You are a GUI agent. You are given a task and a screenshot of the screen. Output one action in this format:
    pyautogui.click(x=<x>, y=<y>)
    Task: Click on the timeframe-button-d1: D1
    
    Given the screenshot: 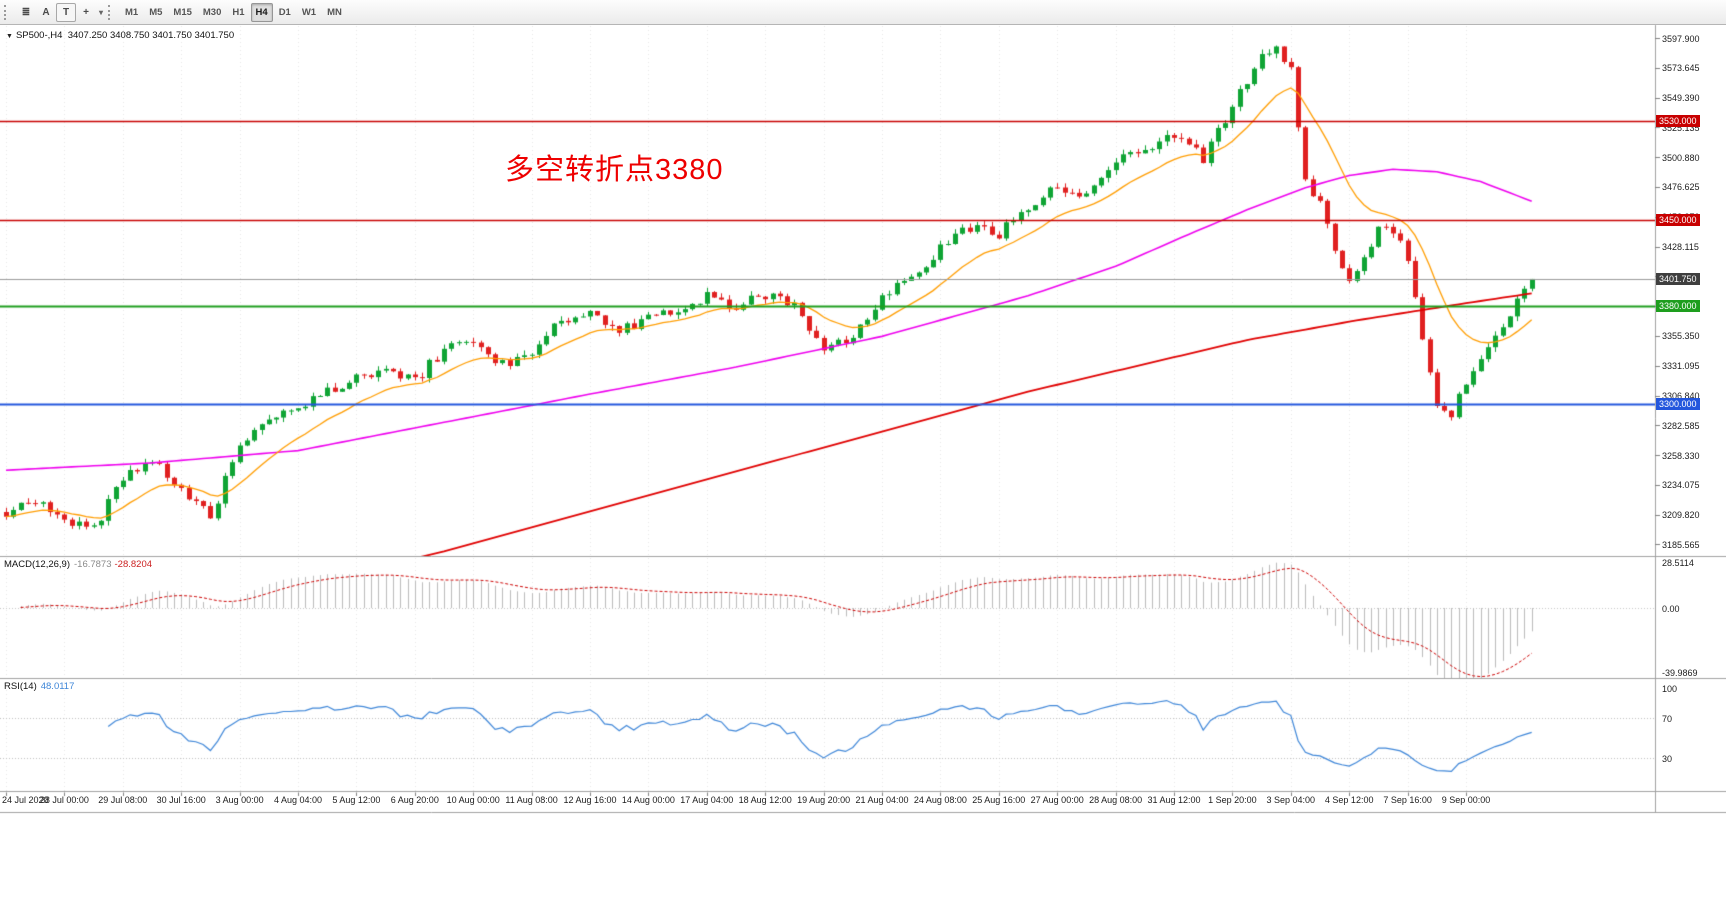 What is the action you would take?
    pyautogui.click(x=285, y=12)
    